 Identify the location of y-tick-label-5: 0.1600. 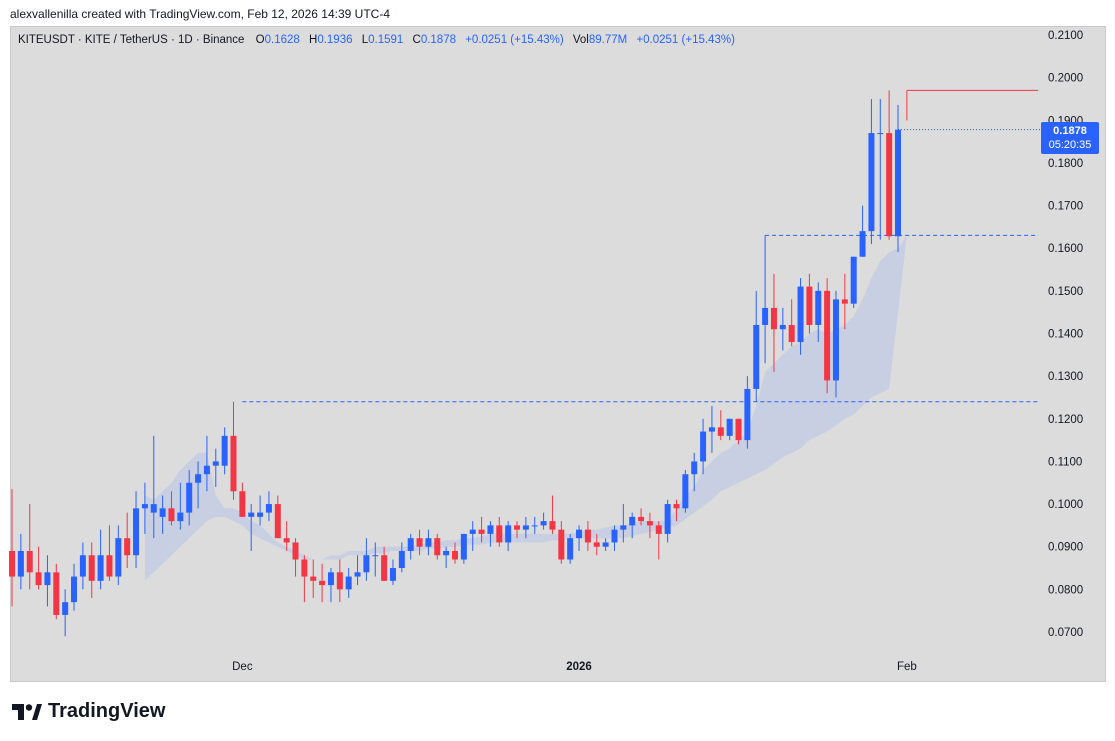
(1065, 249).